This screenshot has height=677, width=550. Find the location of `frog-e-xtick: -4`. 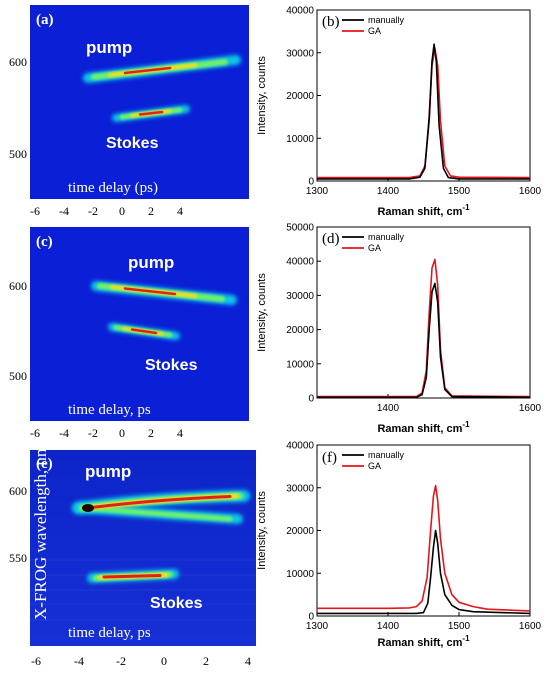

frog-e-xtick: -4 is located at coordinates (79, 661).